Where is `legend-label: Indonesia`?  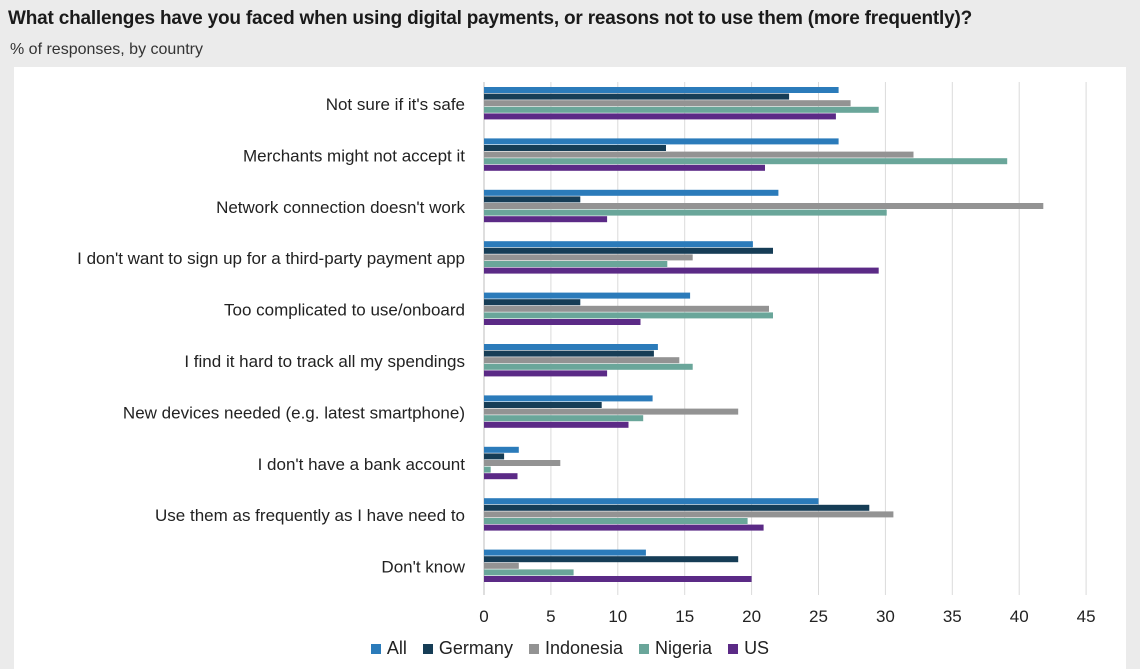 legend-label: Indonesia is located at coordinates (584, 648).